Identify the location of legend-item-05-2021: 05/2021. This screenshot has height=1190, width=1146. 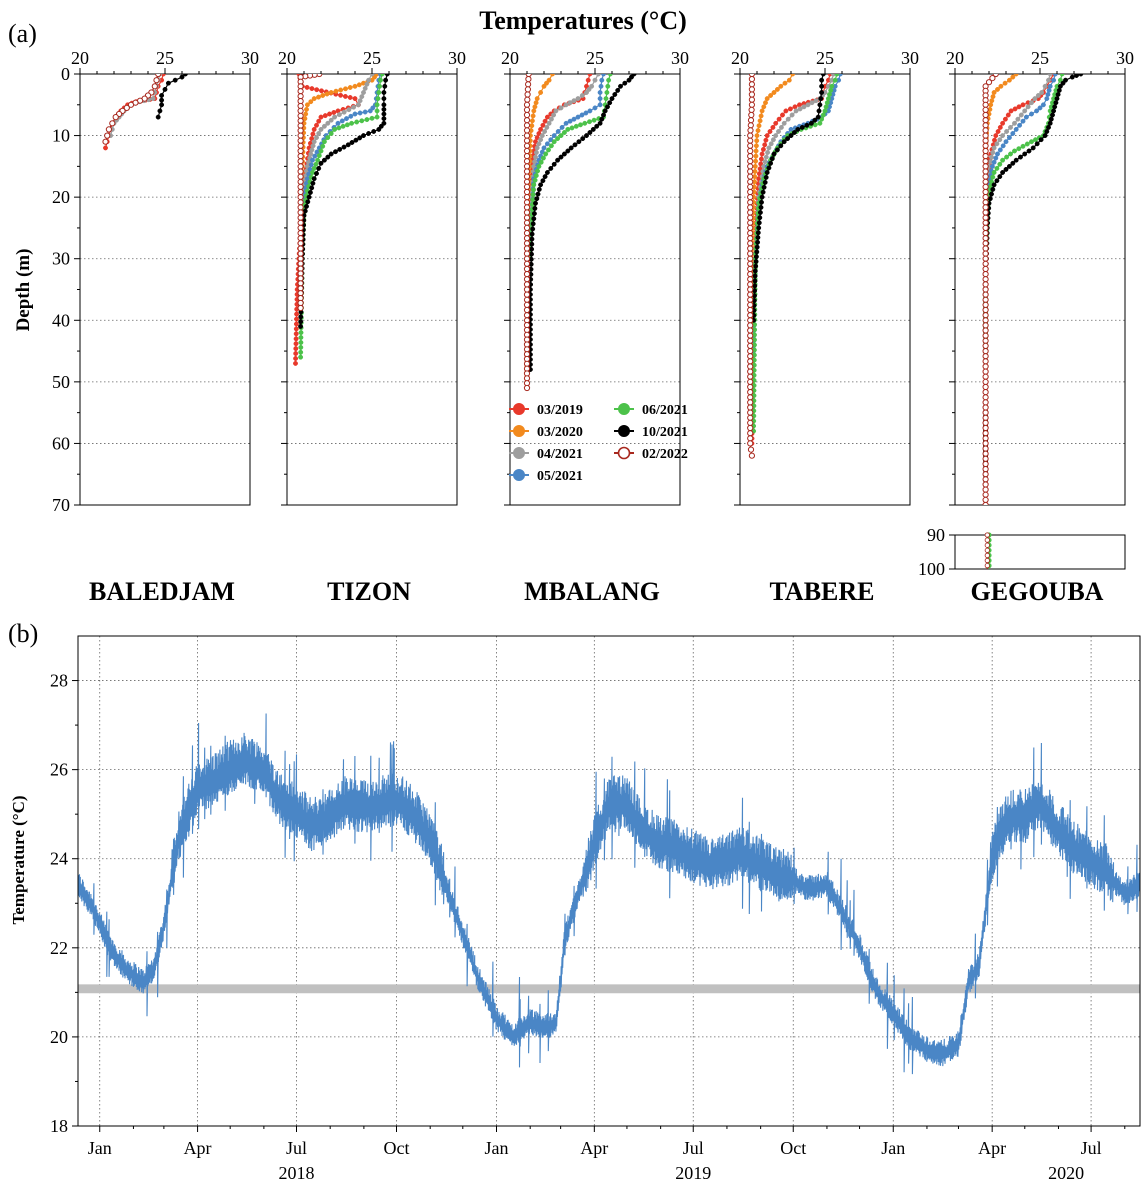
(546, 476).